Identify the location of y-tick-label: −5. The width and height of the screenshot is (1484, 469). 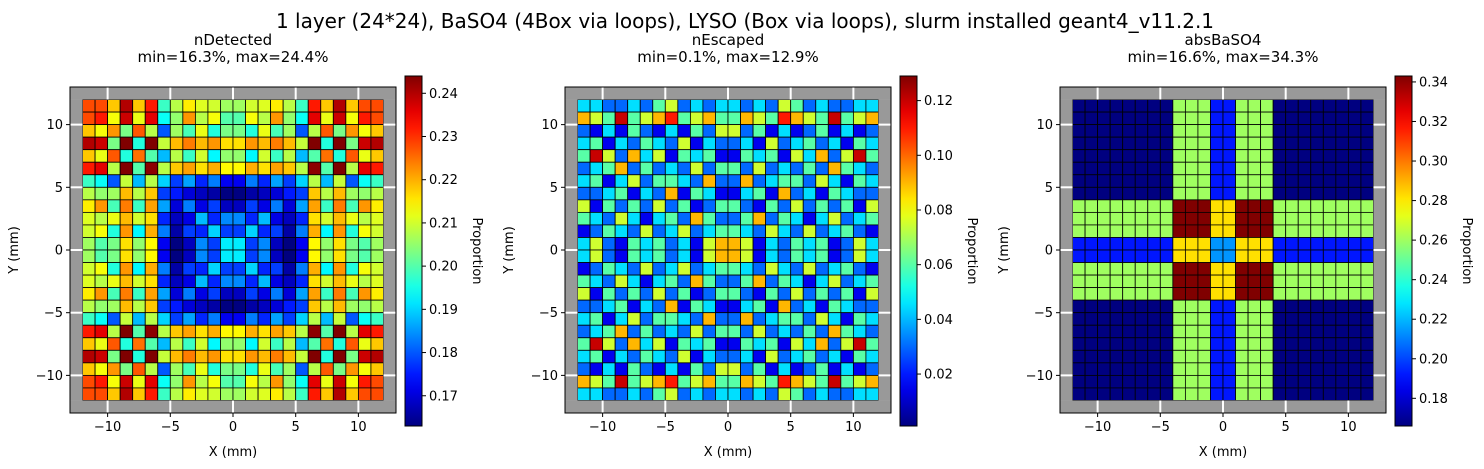
(1043, 313).